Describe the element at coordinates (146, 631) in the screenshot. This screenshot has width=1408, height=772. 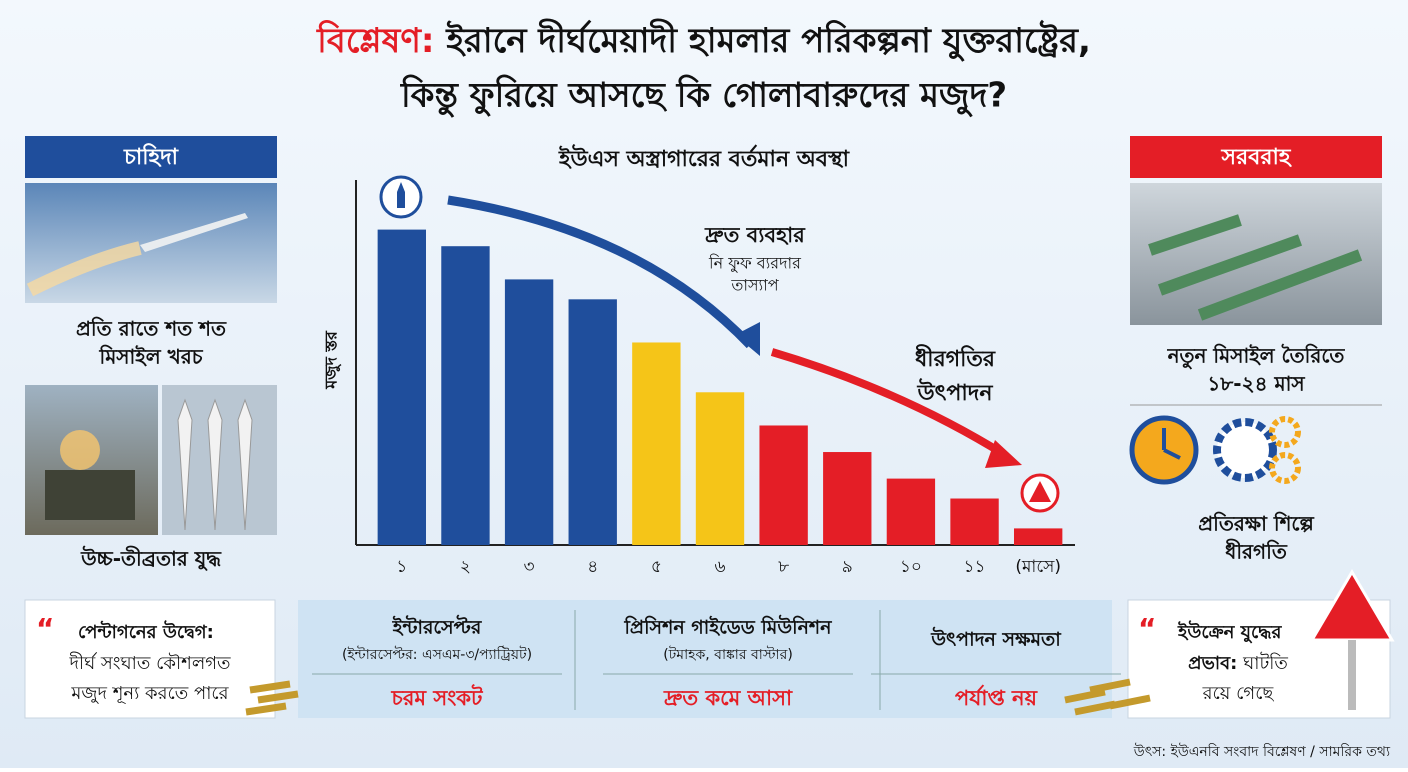
I see `quote-lead: পেন্টাগনের উদ্বেগ:` at that location.